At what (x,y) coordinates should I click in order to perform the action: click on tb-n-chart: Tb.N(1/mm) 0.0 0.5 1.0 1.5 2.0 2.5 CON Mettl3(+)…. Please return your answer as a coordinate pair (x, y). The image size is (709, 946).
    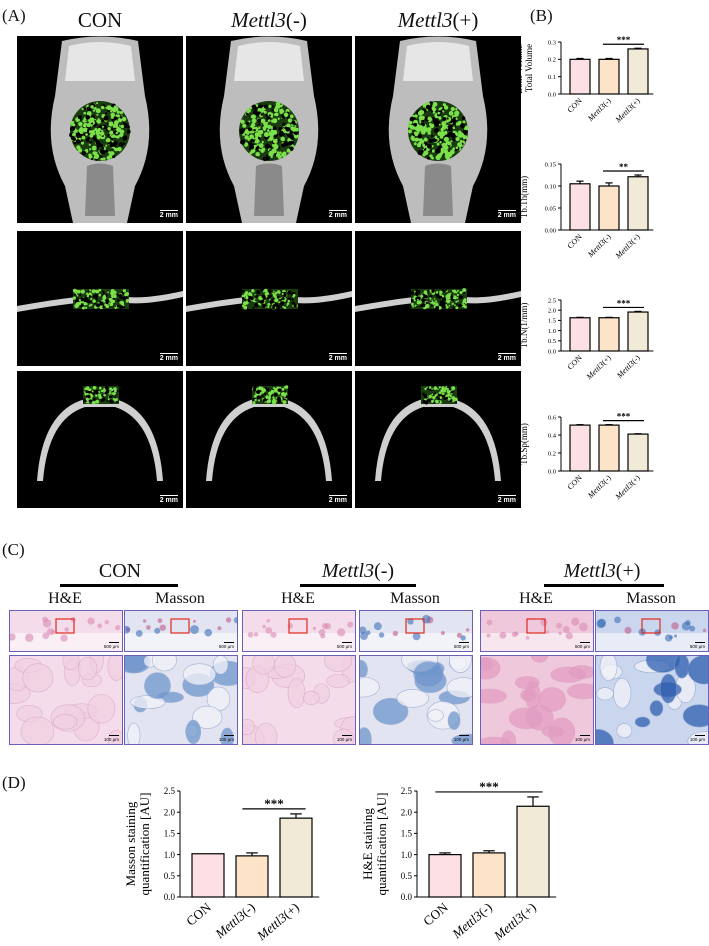
    Looking at the image, I should click on (586, 339).